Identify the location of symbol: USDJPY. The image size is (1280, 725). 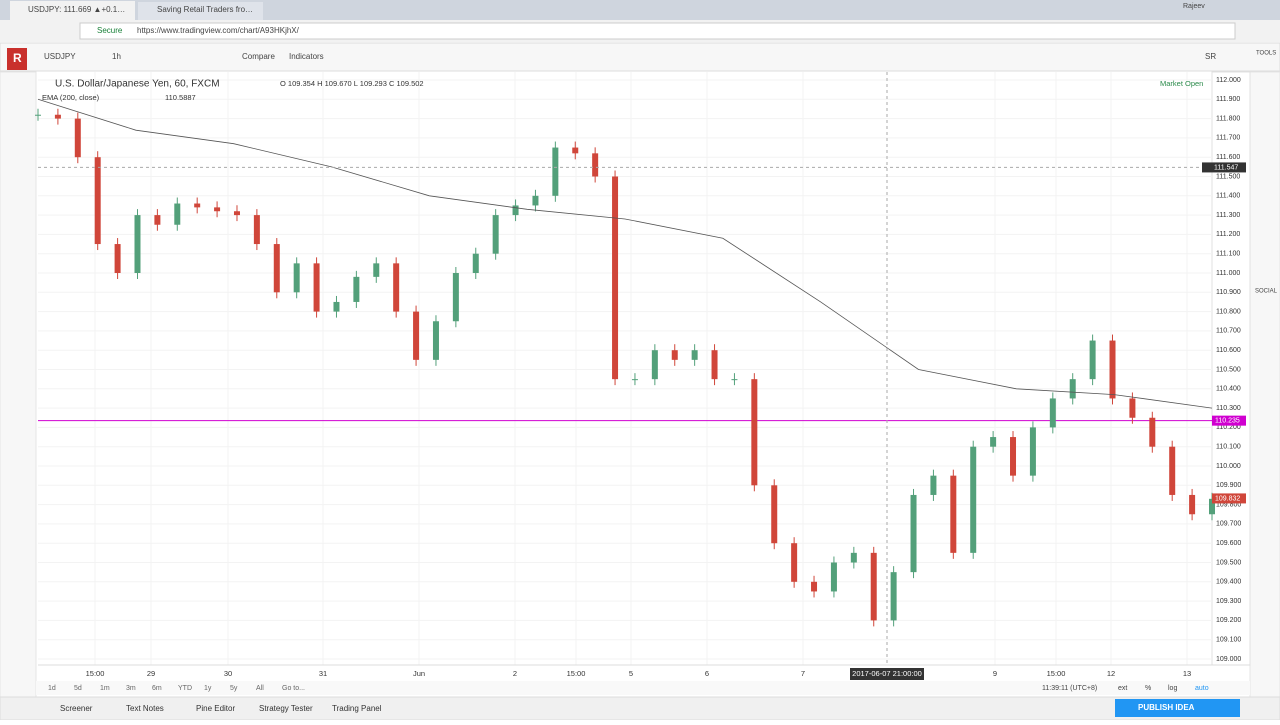
(60, 56).